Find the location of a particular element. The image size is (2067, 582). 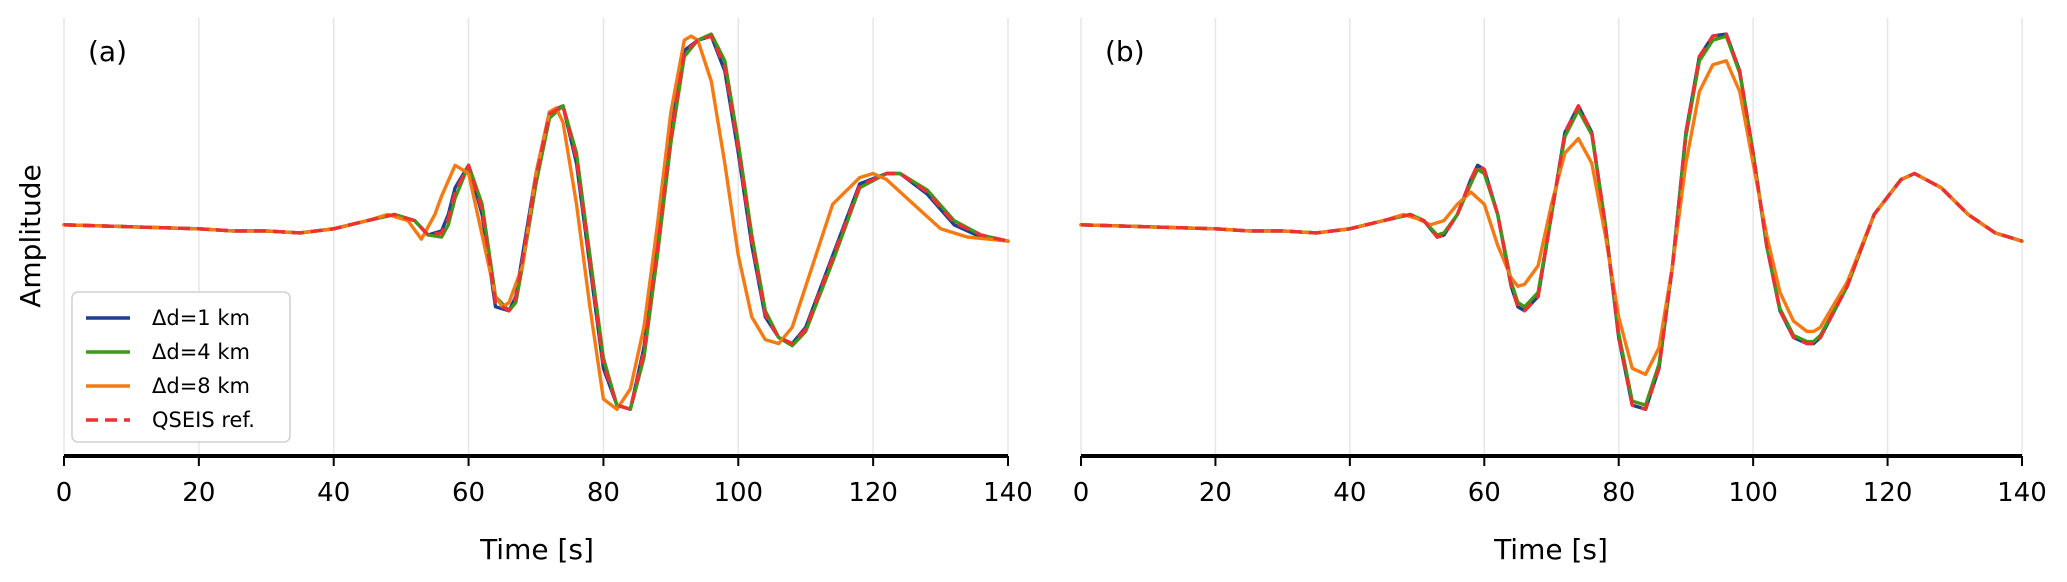

legend-entry-label: Δd=8 km is located at coordinates (201, 386).